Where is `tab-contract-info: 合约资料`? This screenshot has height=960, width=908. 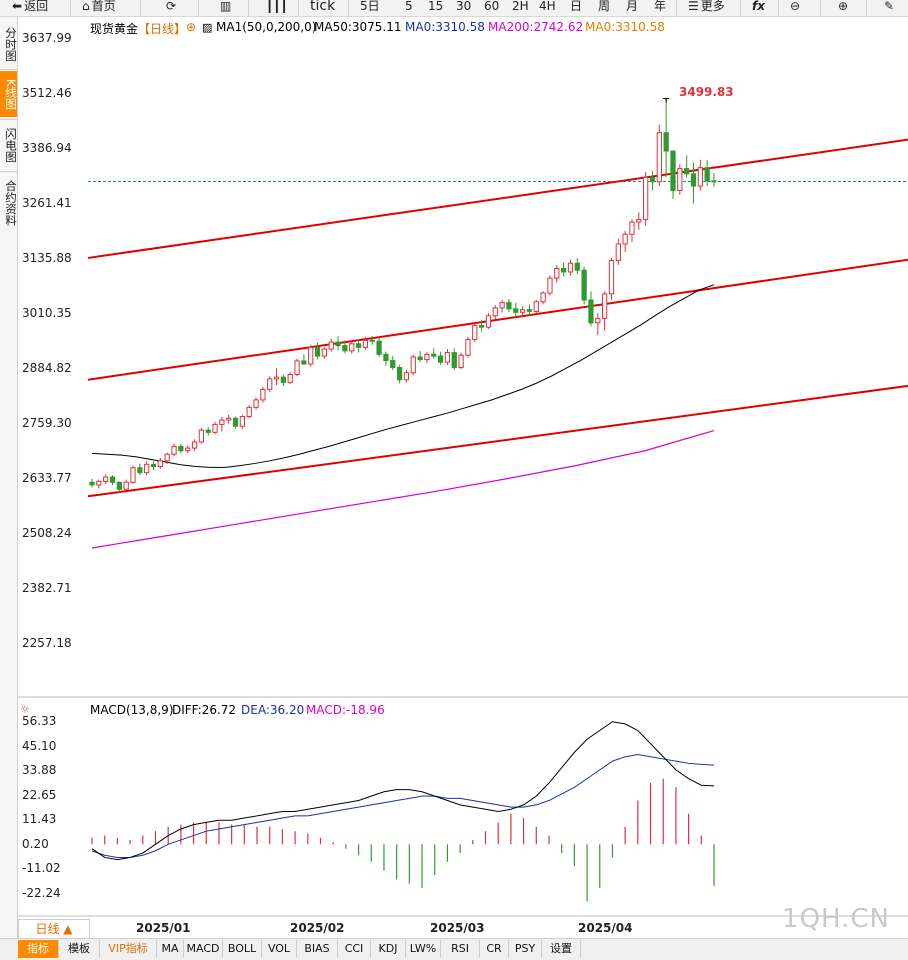
tab-contract-info: 合约资料 is located at coordinates (11, 203).